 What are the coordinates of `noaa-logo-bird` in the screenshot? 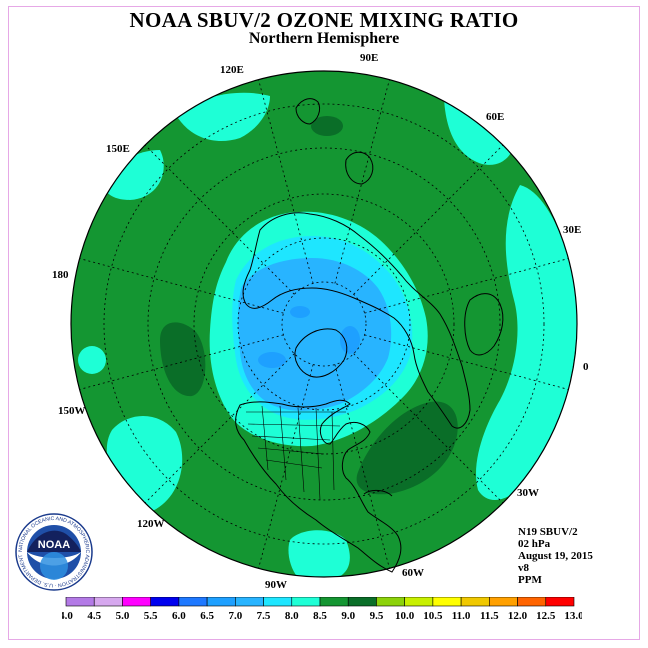 It's located at (54, 541).